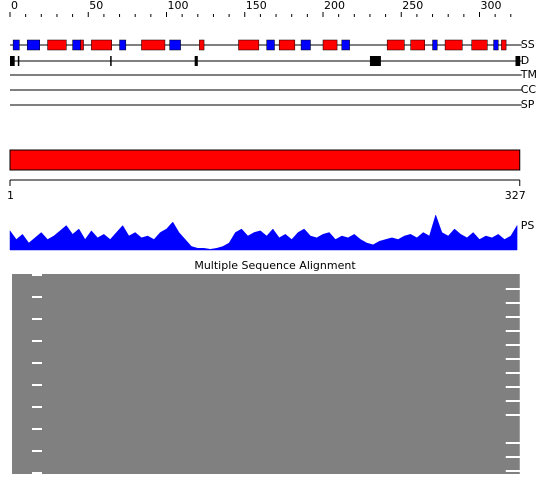  What do you see at coordinates (14, 6) in the screenshot?
I see `ruler-label: 0` at bounding box center [14, 6].